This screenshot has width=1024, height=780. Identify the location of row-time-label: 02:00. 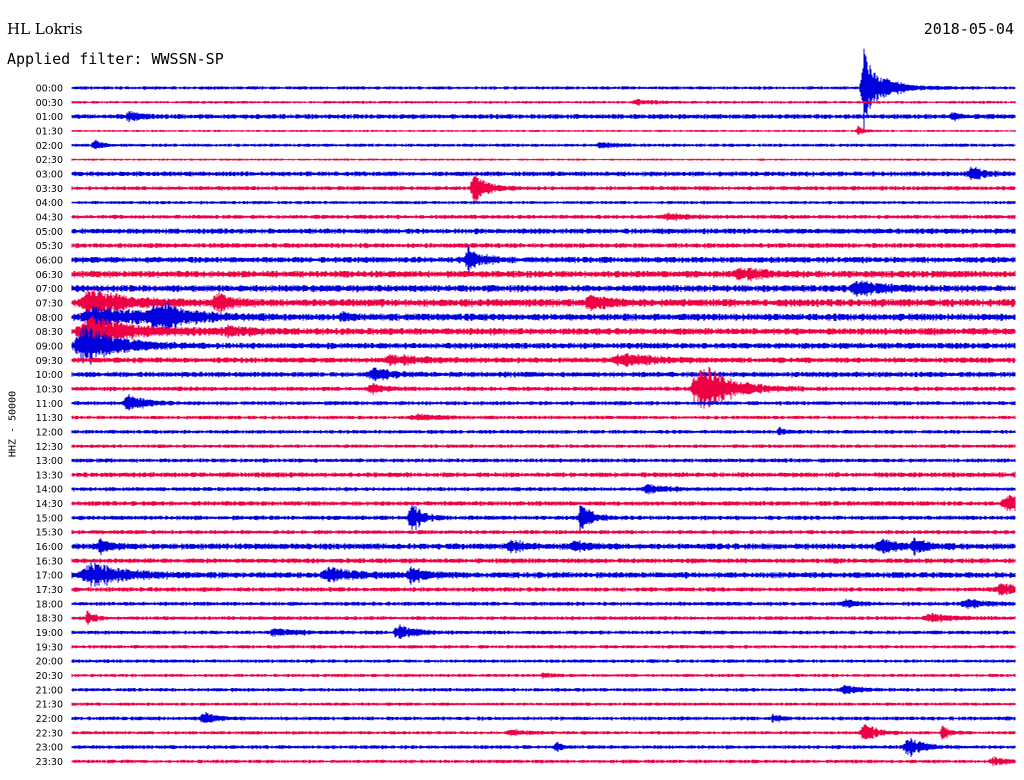
(49, 146).